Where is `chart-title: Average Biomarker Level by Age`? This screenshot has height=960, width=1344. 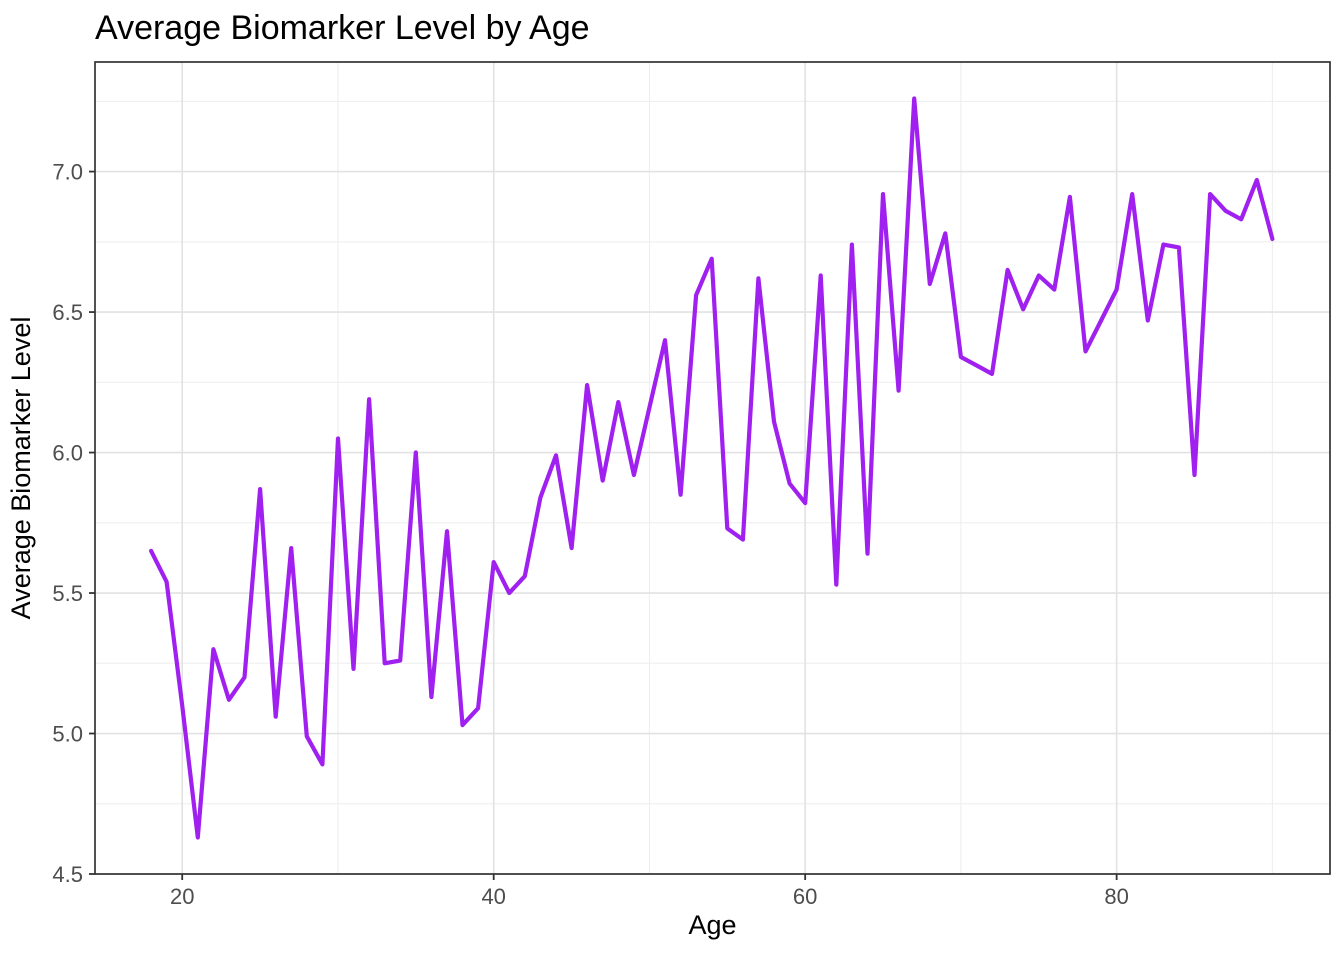 chart-title: Average Biomarker Level by Age is located at coordinates (342, 28).